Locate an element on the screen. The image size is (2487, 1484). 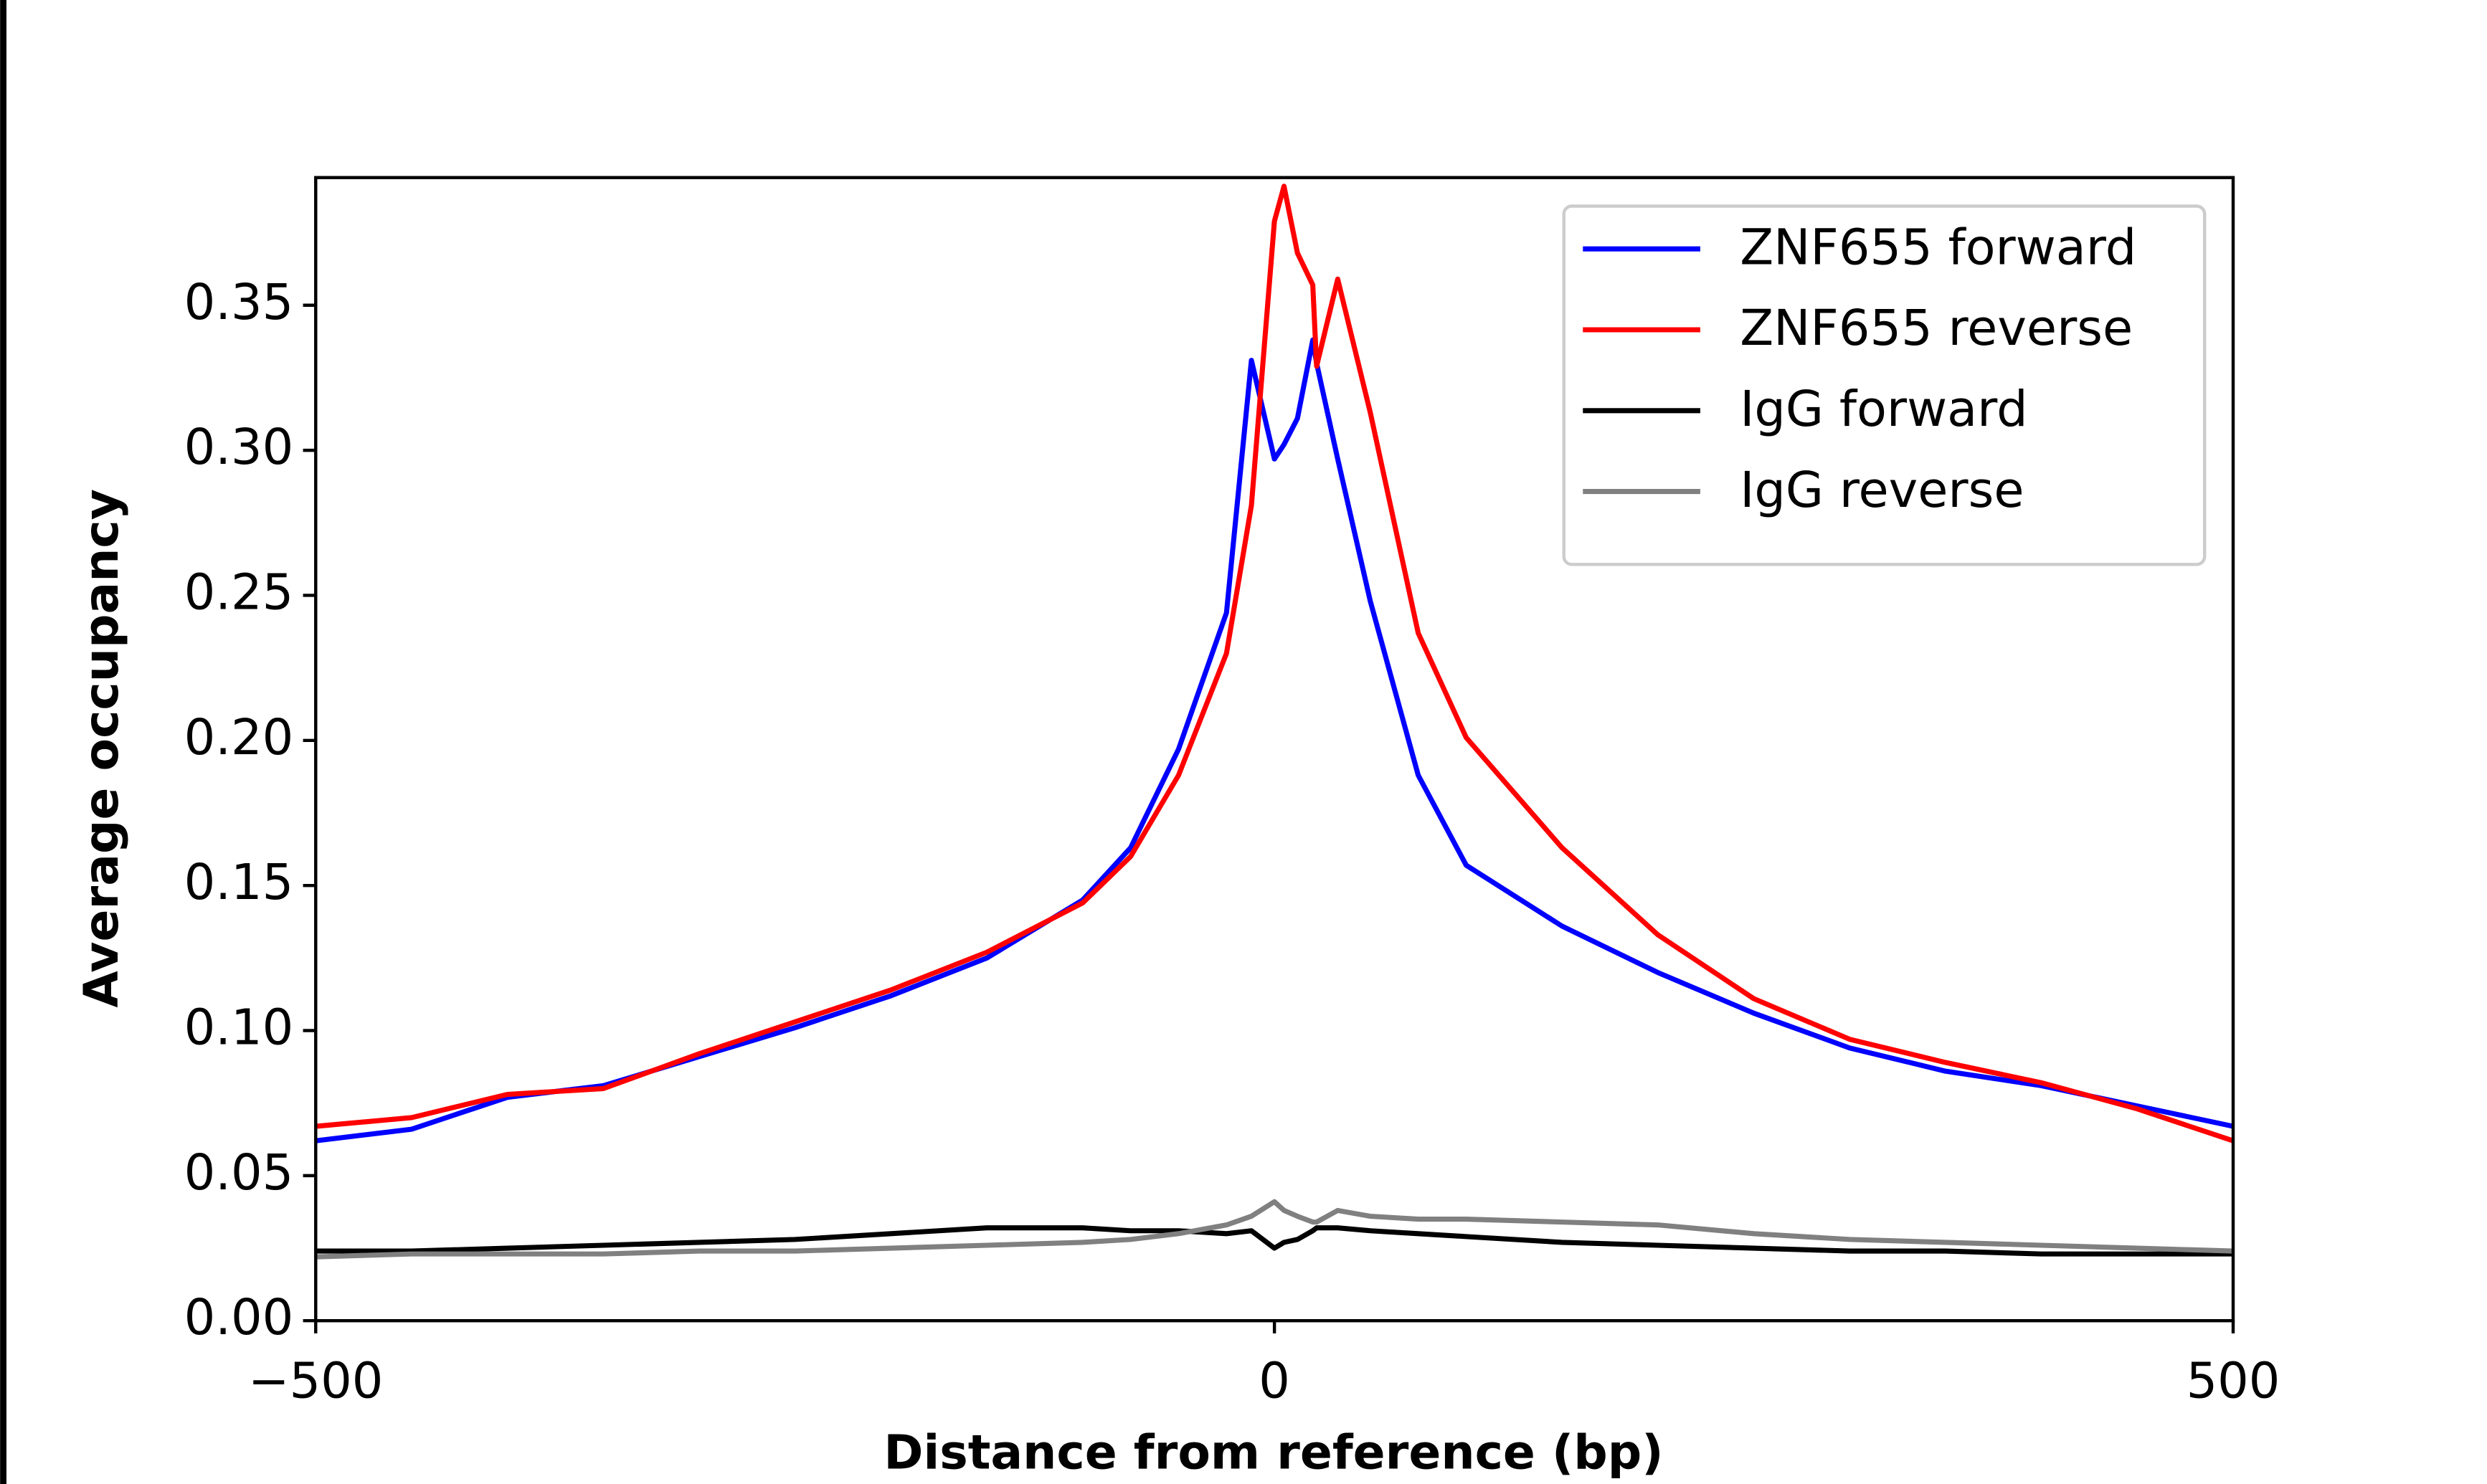
y-tick-label: 0.30 is located at coordinates (239, 448).